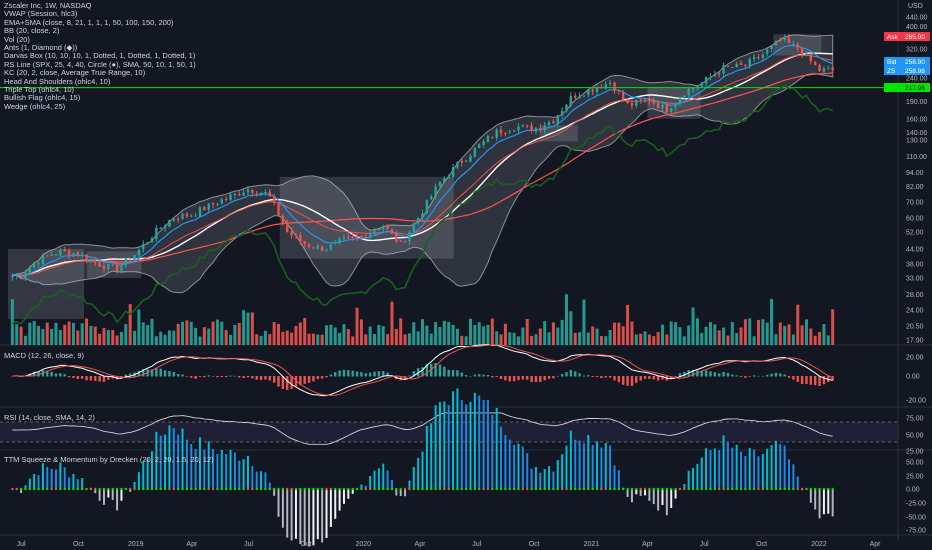  I want to click on time-axis-label: Oct, so click(306, 544).